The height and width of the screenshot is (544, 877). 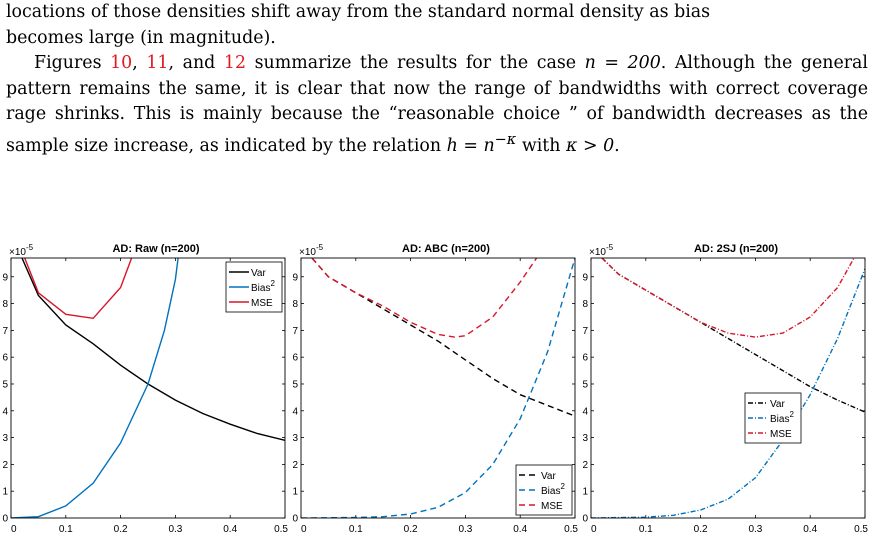 What do you see at coordinates (235, 63) in the screenshot?
I see `figure-ref-link: 12` at bounding box center [235, 63].